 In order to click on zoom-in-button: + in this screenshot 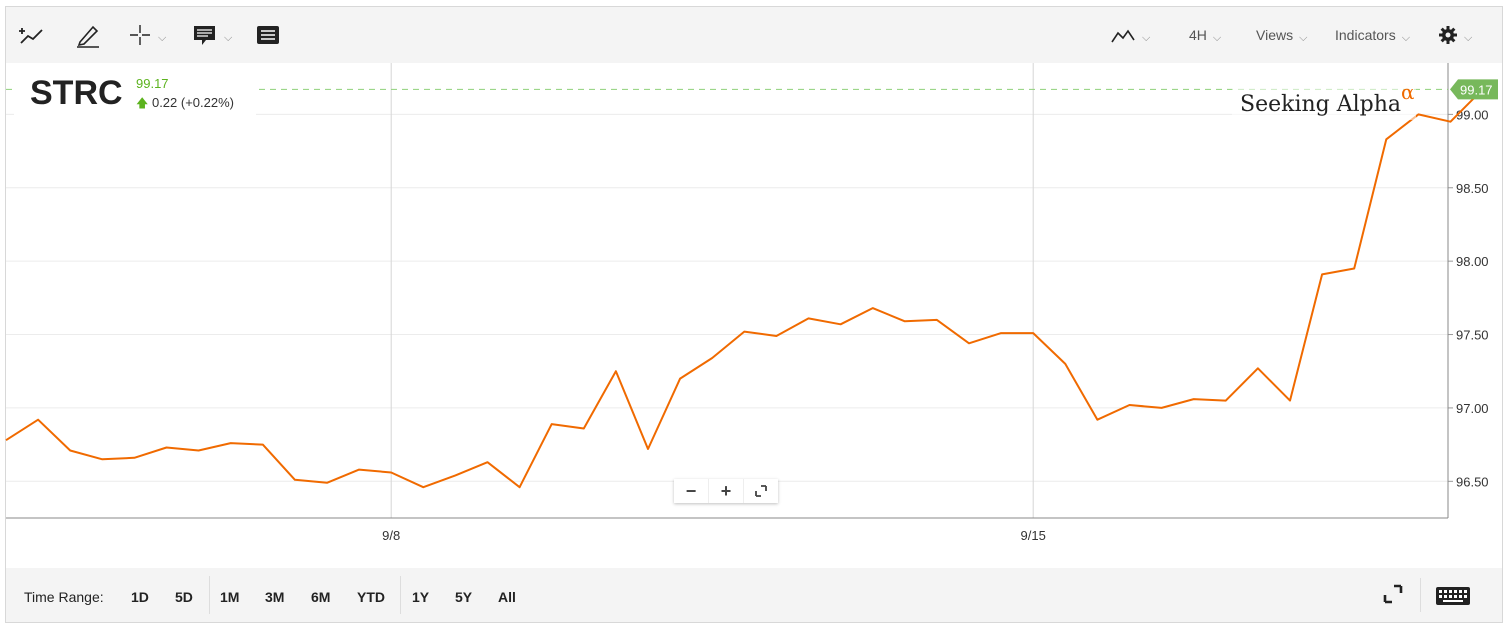, I will do `click(726, 491)`.